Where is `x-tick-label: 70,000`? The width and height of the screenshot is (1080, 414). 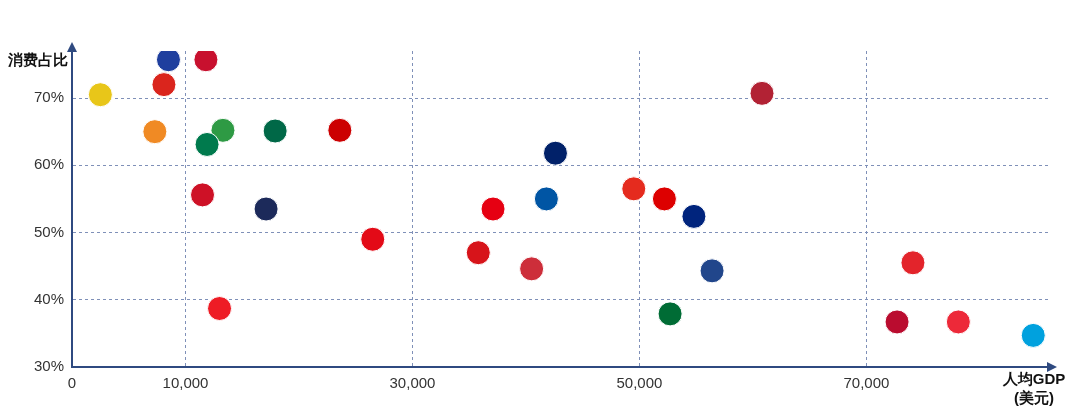
x-tick-label: 70,000 is located at coordinates (866, 383).